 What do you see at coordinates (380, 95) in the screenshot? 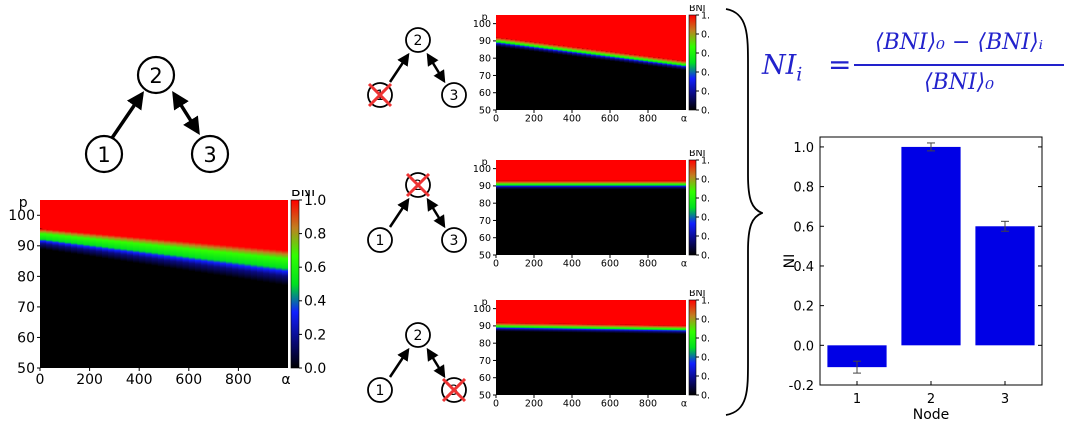
I see `knockout-cross-icon` at bounding box center [380, 95].